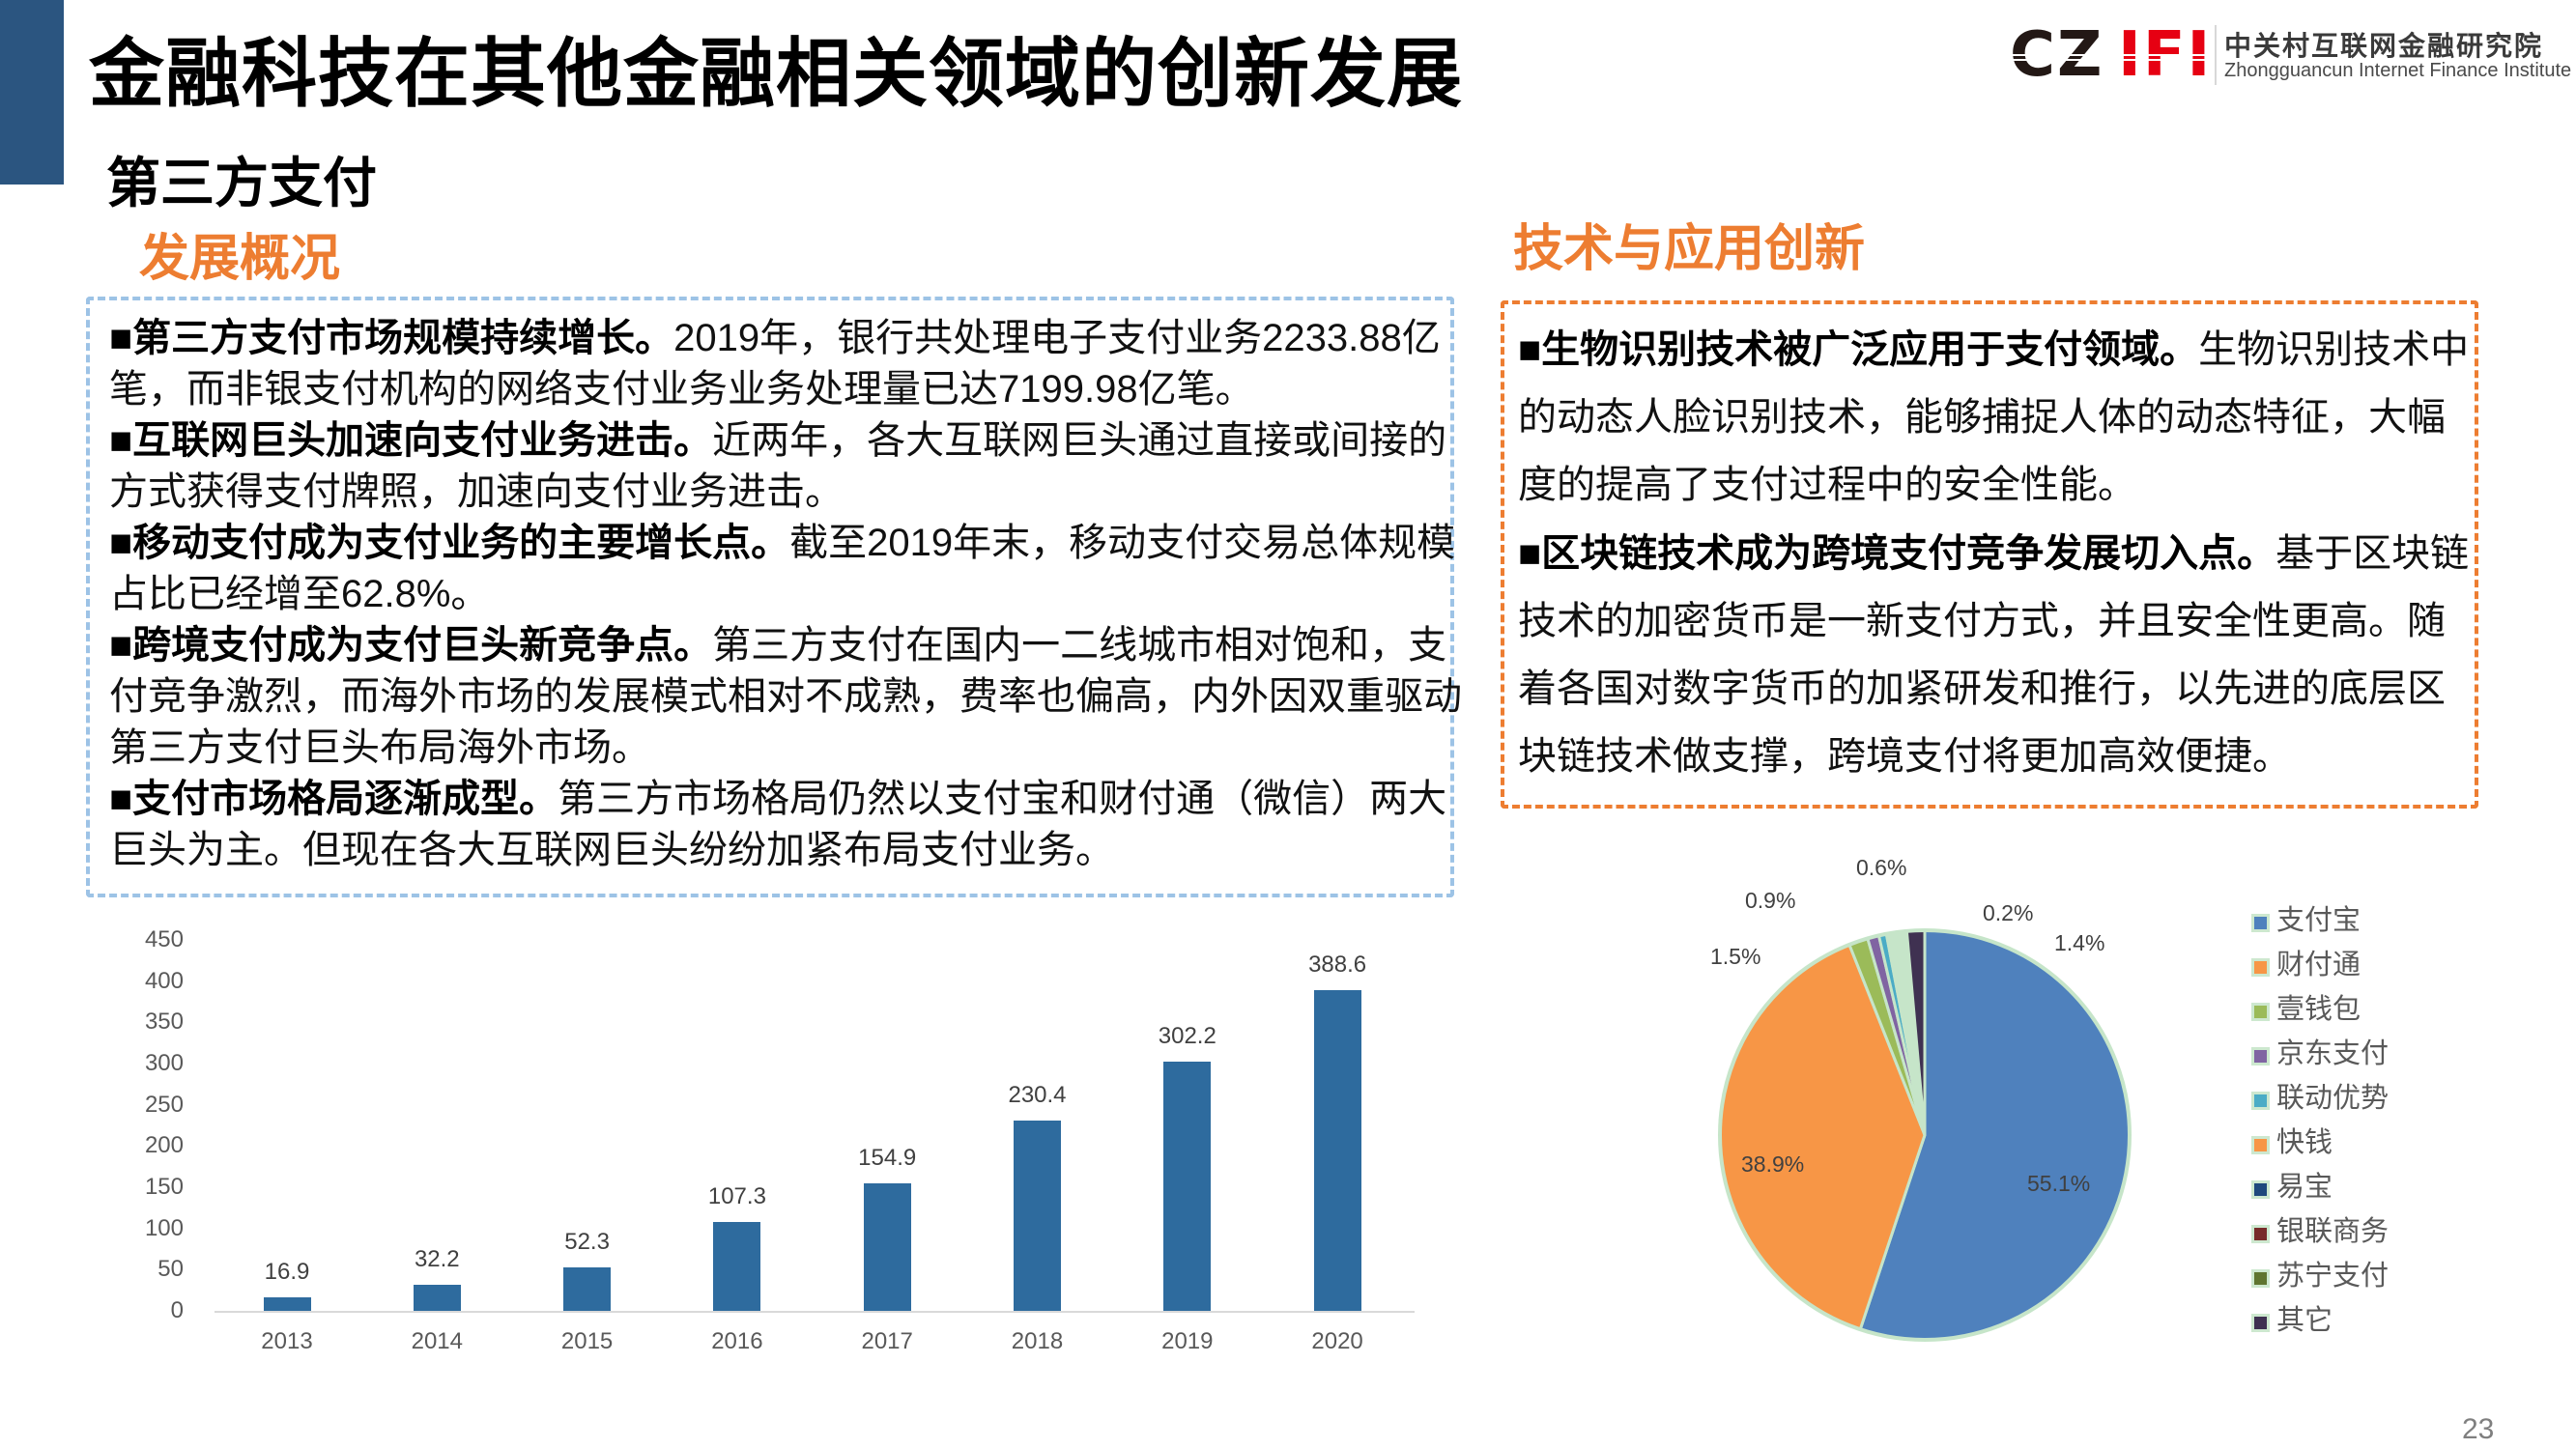  What do you see at coordinates (1037, 1216) in the screenshot?
I see `bar-2018` at bounding box center [1037, 1216].